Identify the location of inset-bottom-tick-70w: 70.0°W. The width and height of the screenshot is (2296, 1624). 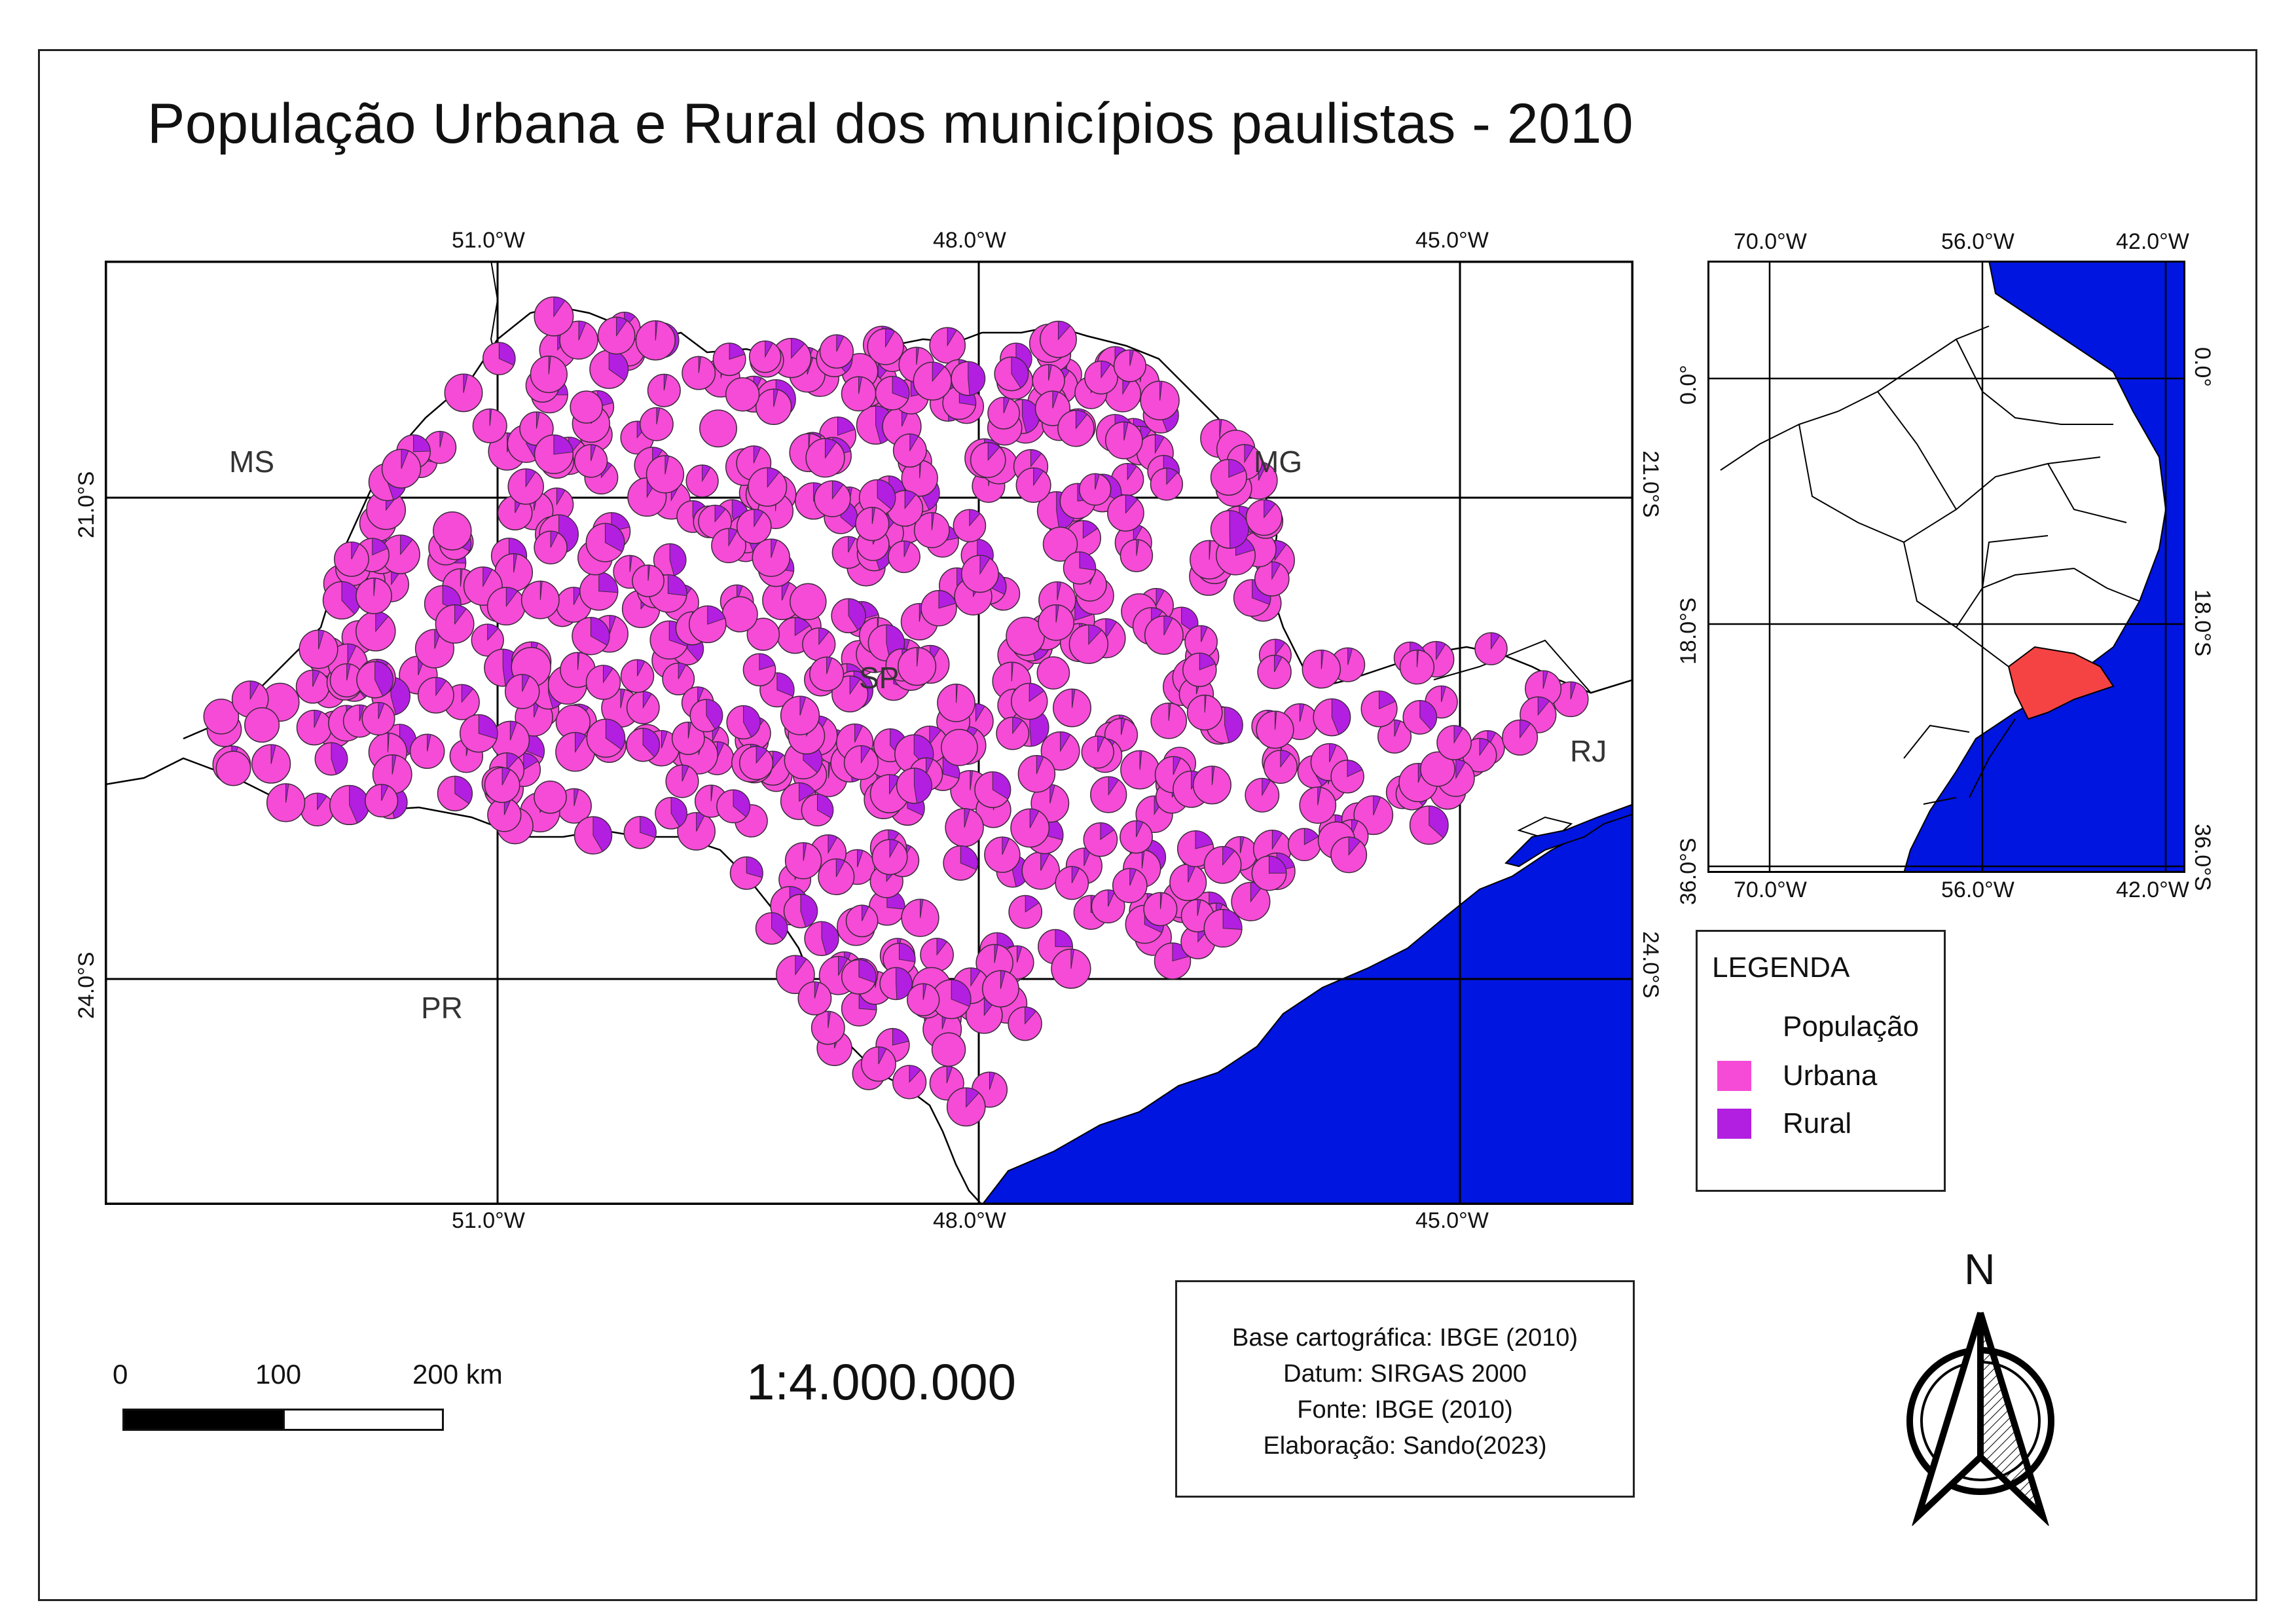
(1770, 889).